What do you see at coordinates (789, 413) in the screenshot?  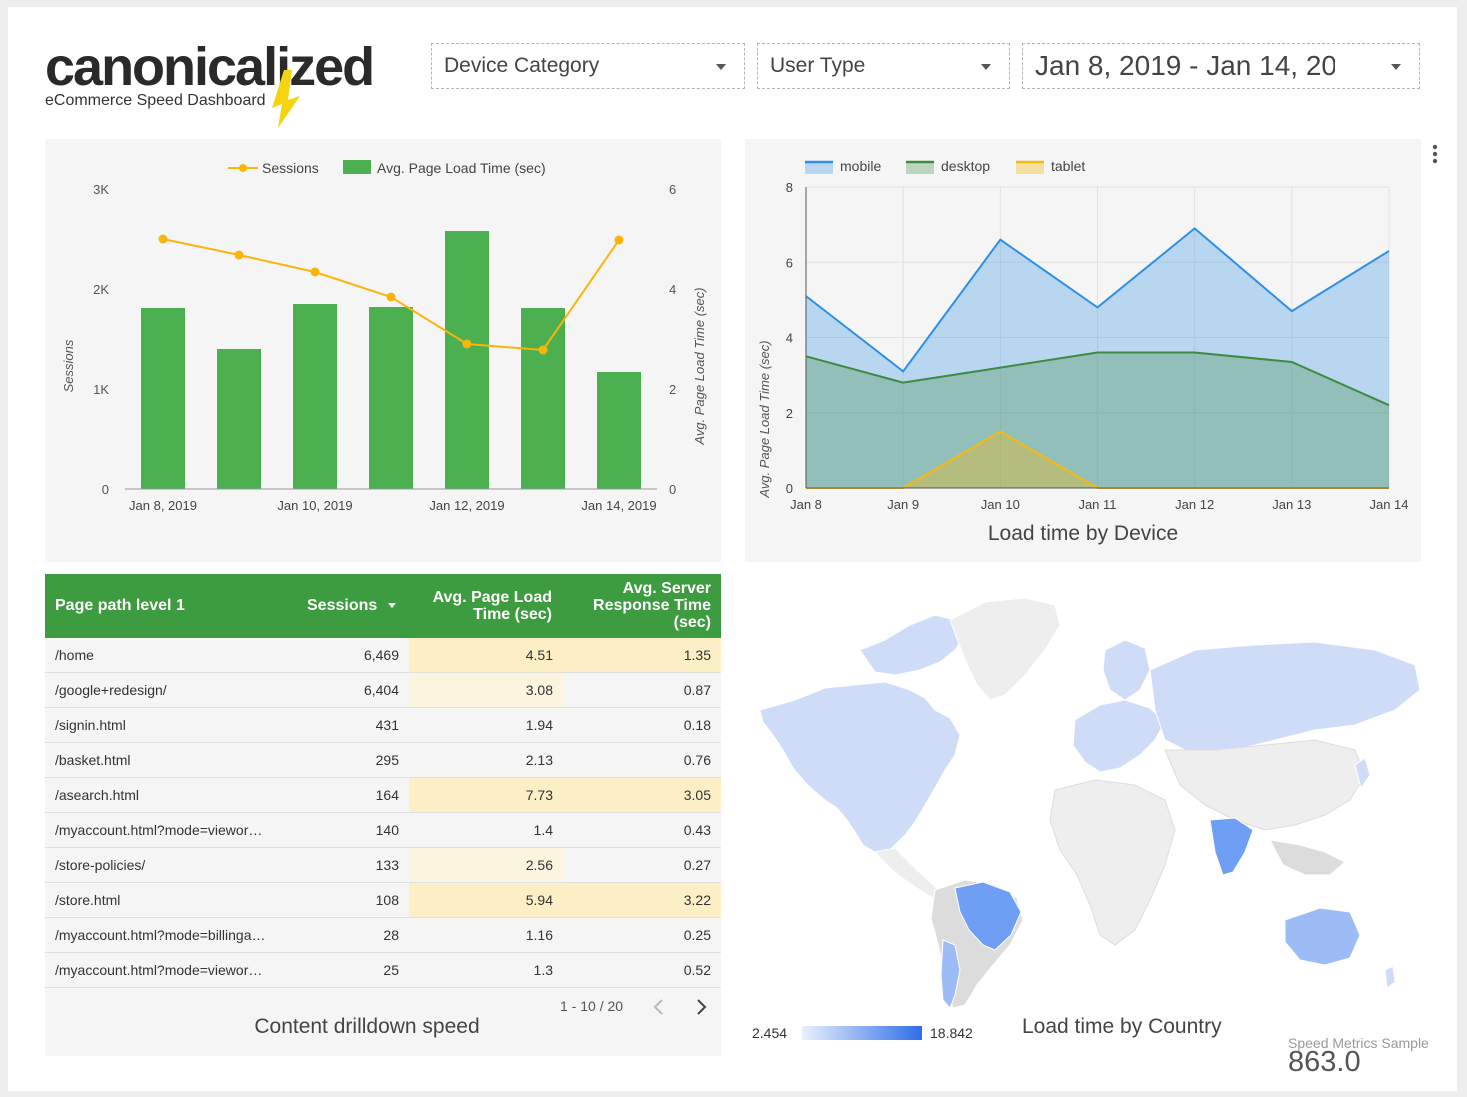 I see `area-y-tick-label: 2` at bounding box center [789, 413].